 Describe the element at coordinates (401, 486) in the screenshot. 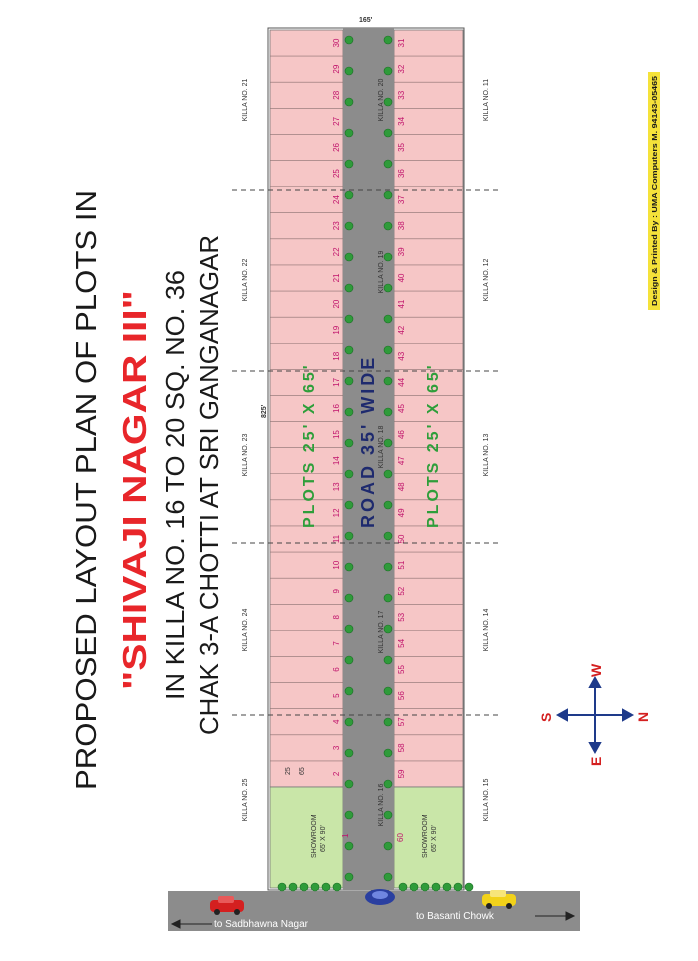

I see `plot-number-48: 48` at that location.